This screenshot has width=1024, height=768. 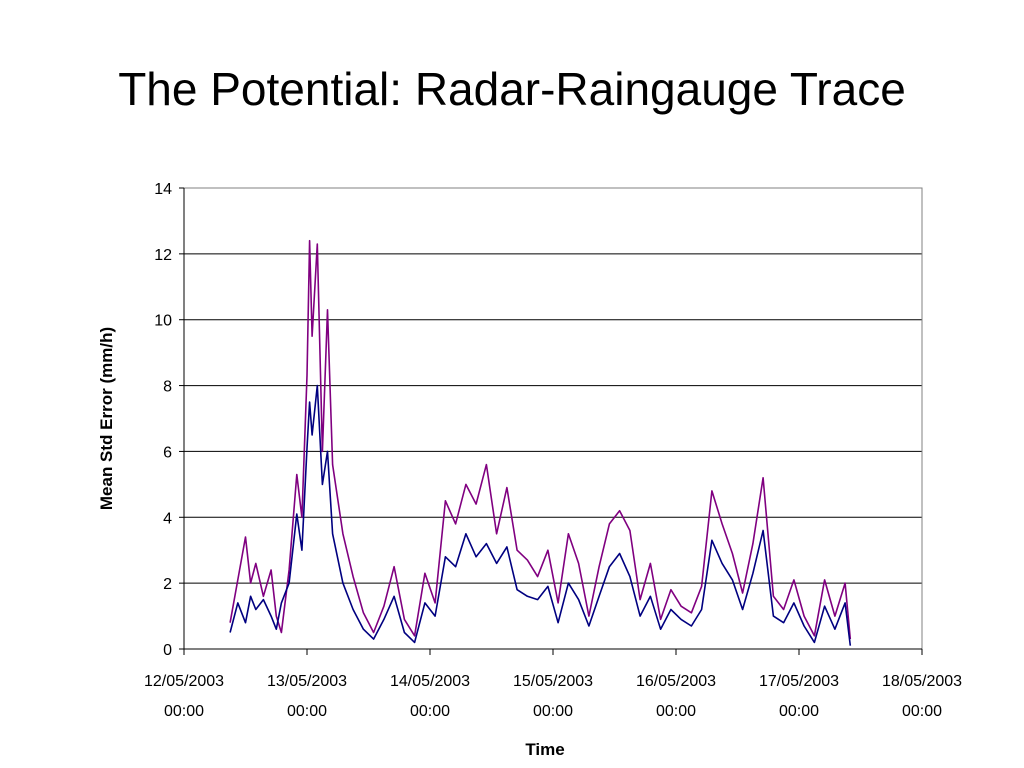 I want to click on y-tick-label: 14, so click(x=163, y=189).